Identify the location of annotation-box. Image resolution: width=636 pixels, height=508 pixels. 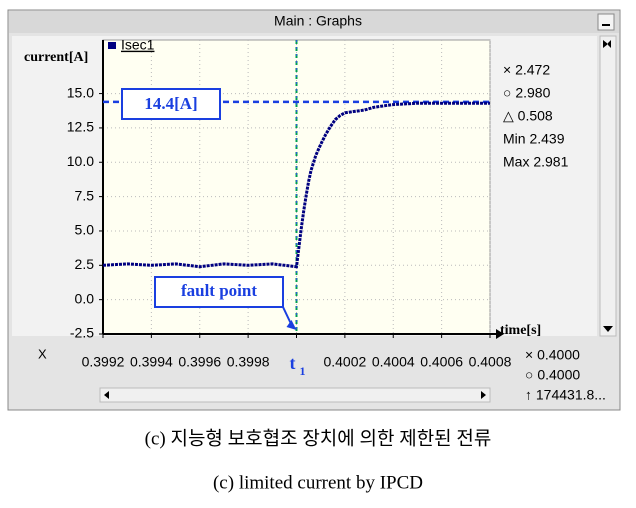
(219, 292).